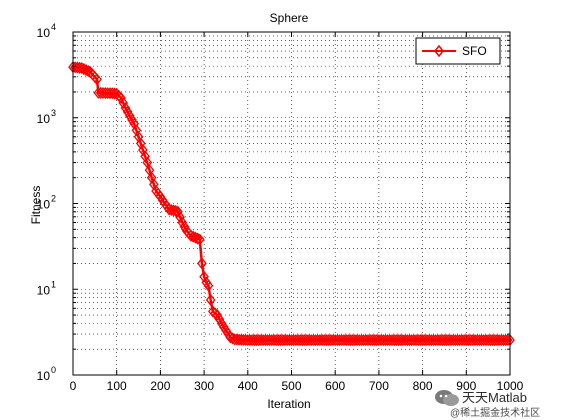 The height and width of the screenshot is (420, 561). I want to click on x-tick-label: 100, so click(117, 386).